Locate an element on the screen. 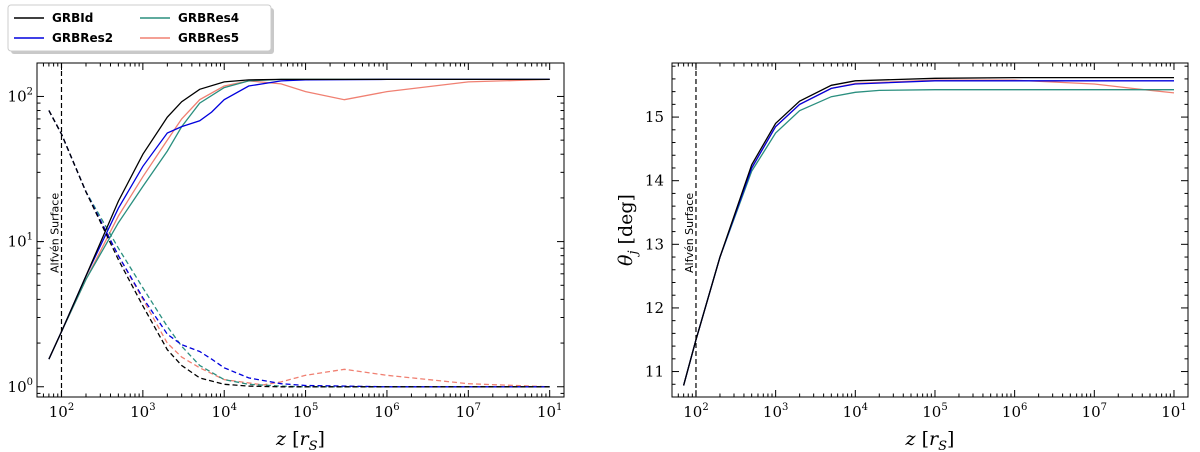 This screenshot has height=452, width=1200. y-axis-label-var: θ is located at coordinates (626, 260).